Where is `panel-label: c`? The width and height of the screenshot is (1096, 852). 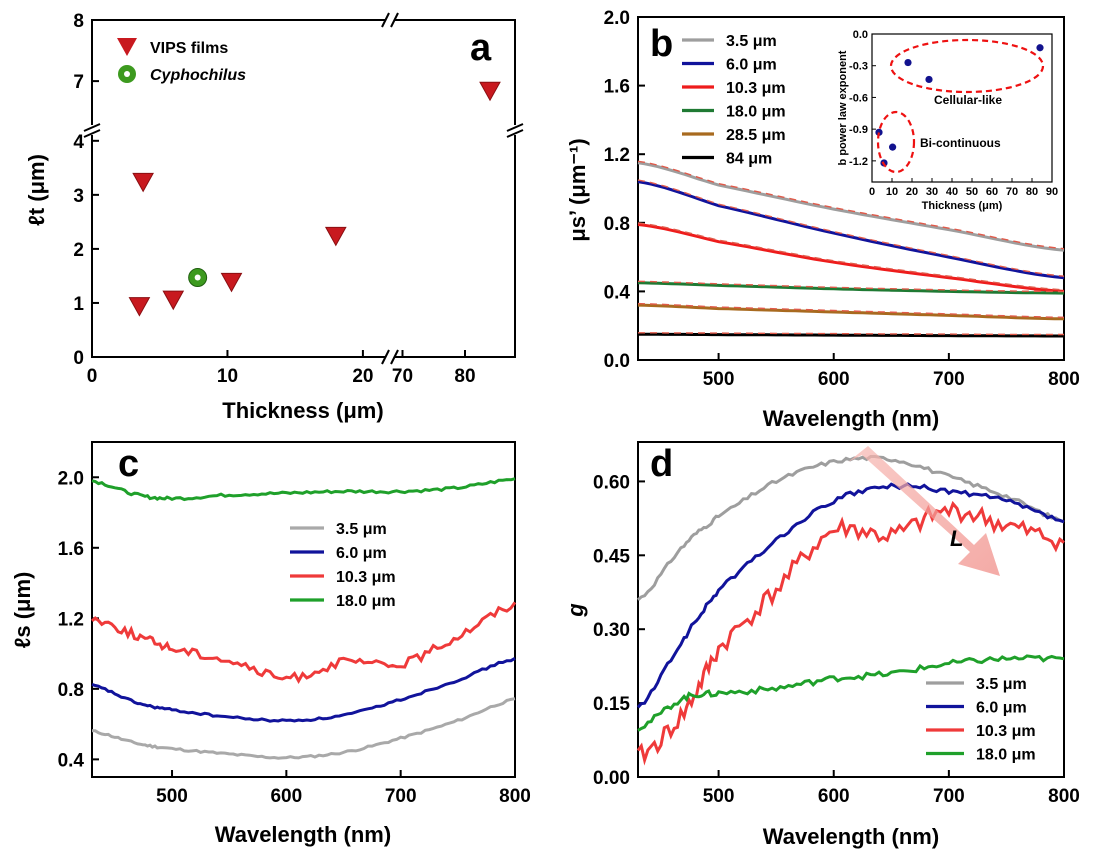
panel-label: c is located at coordinates (128, 464).